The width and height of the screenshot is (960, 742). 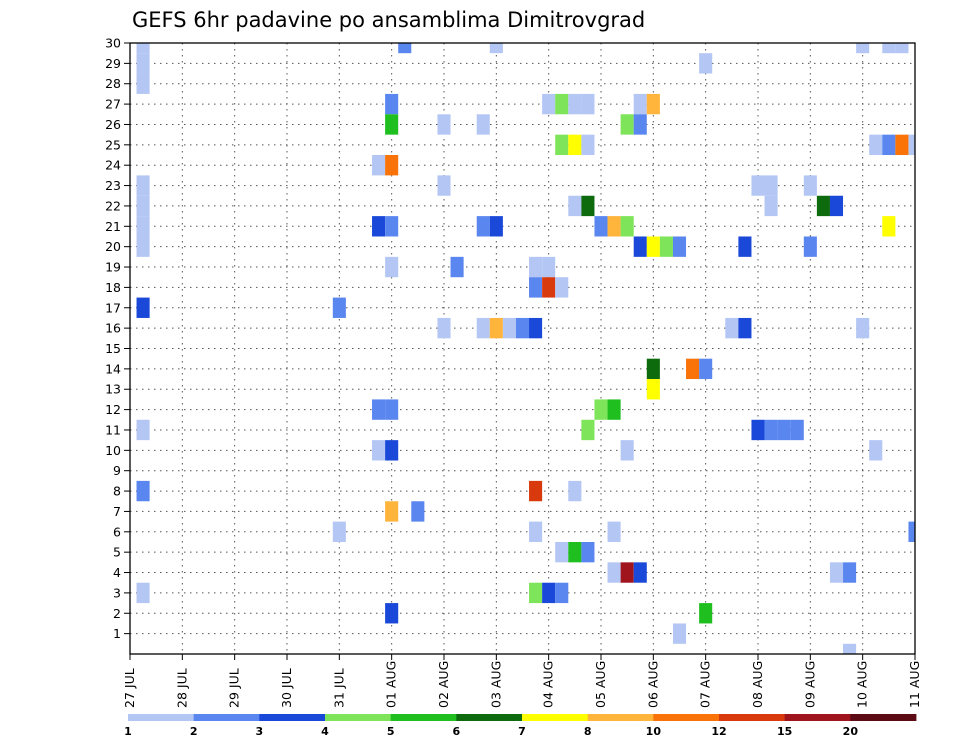 What do you see at coordinates (113, 267) in the screenshot?
I see `y-tick-label: 19` at bounding box center [113, 267].